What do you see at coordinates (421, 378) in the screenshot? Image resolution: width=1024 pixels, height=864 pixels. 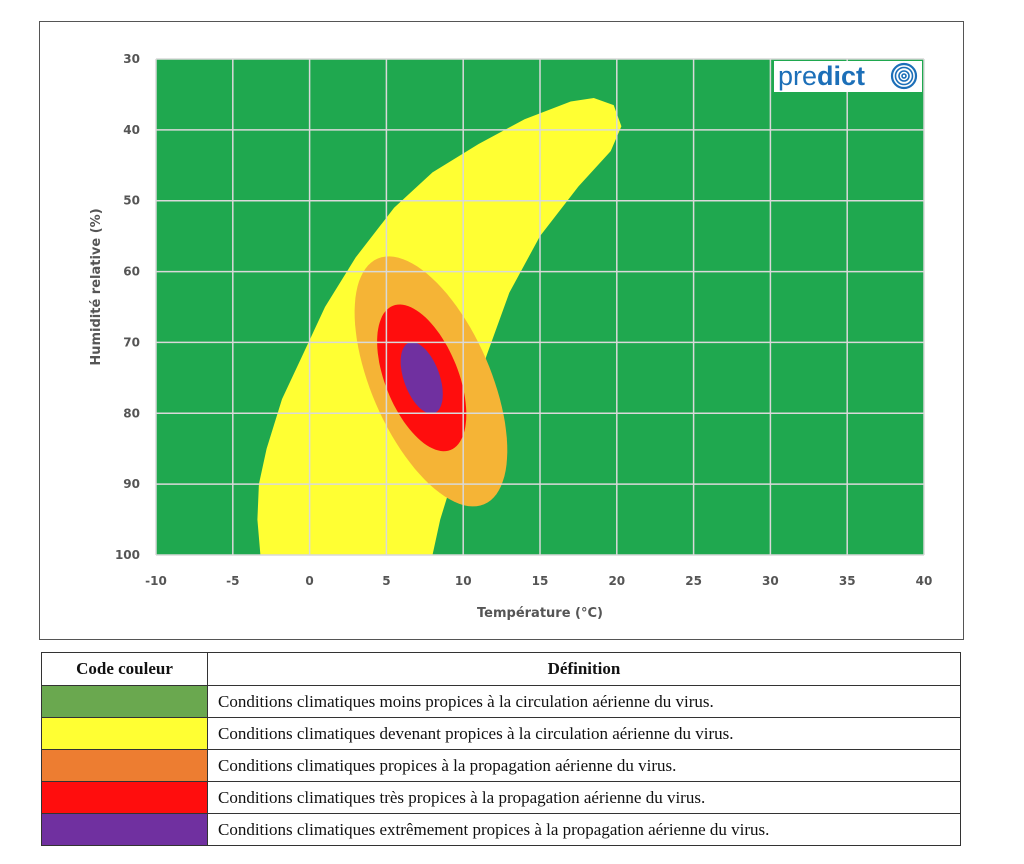 I see `region-purple` at bounding box center [421, 378].